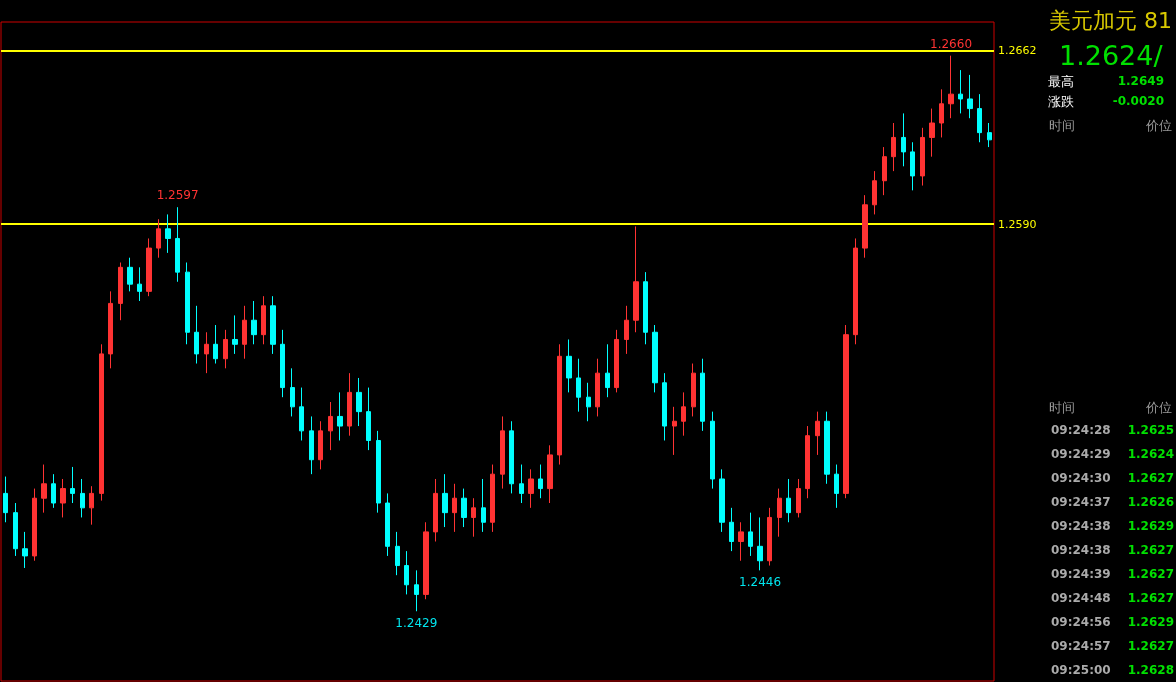 The image size is (1176, 682). I want to click on annotation: 1.2597, so click(177, 195).